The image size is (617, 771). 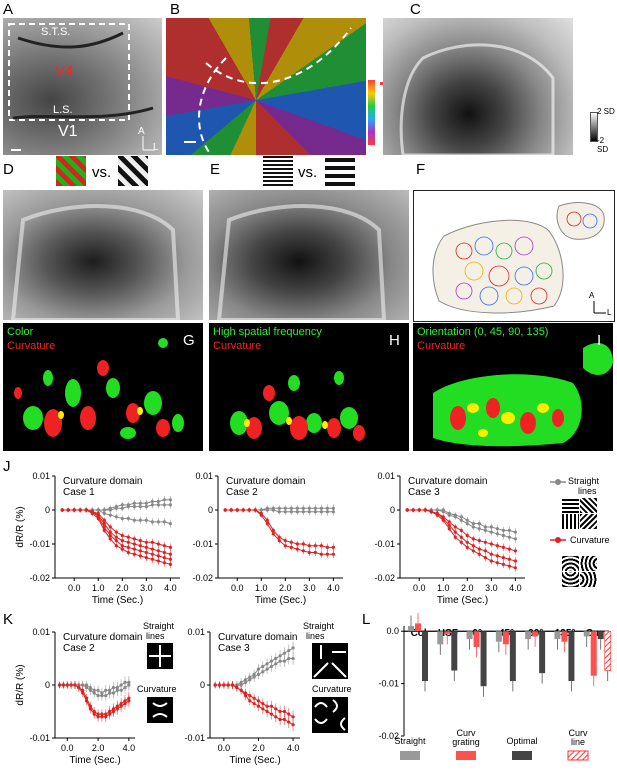 What do you see at coordinates (608, 650) in the screenshot?
I see `bar-curv-line` at bounding box center [608, 650].